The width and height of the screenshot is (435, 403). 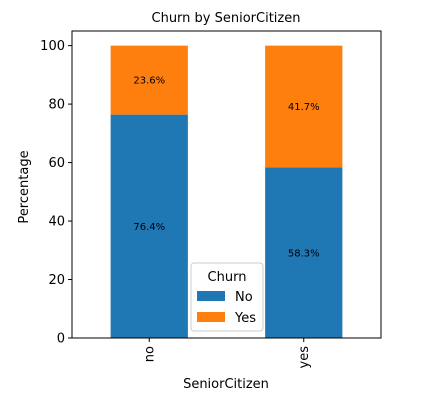 What do you see at coordinates (211, 317) in the screenshot?
I see `legend-swatch-yes` at bounding box center [211, 317].